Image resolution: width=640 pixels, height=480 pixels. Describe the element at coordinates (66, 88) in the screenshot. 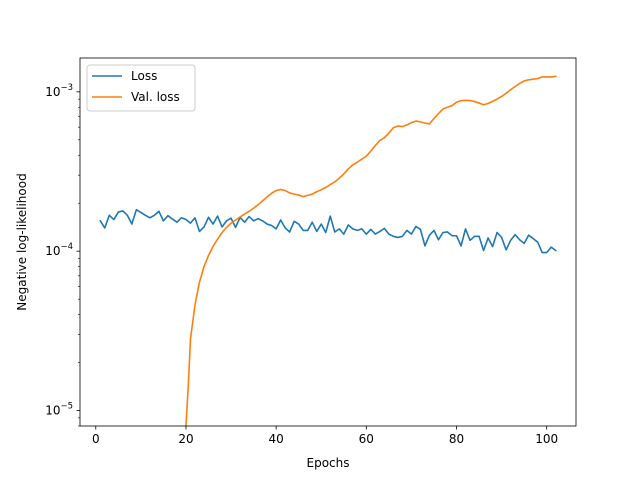

I see `y-tick-exponent: −3` at that location.